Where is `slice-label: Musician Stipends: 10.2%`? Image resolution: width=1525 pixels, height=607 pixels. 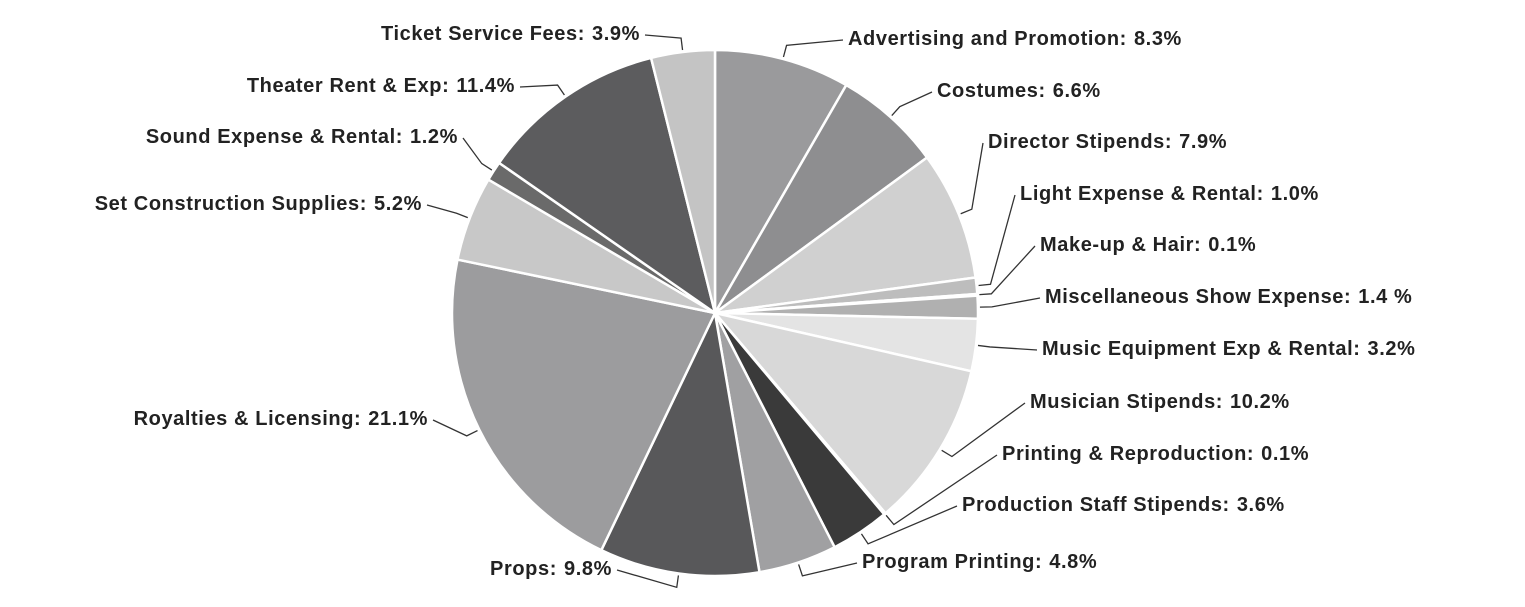
slice-label: Musician Stipends: 10.2% is located at coordinates (1160, 402).